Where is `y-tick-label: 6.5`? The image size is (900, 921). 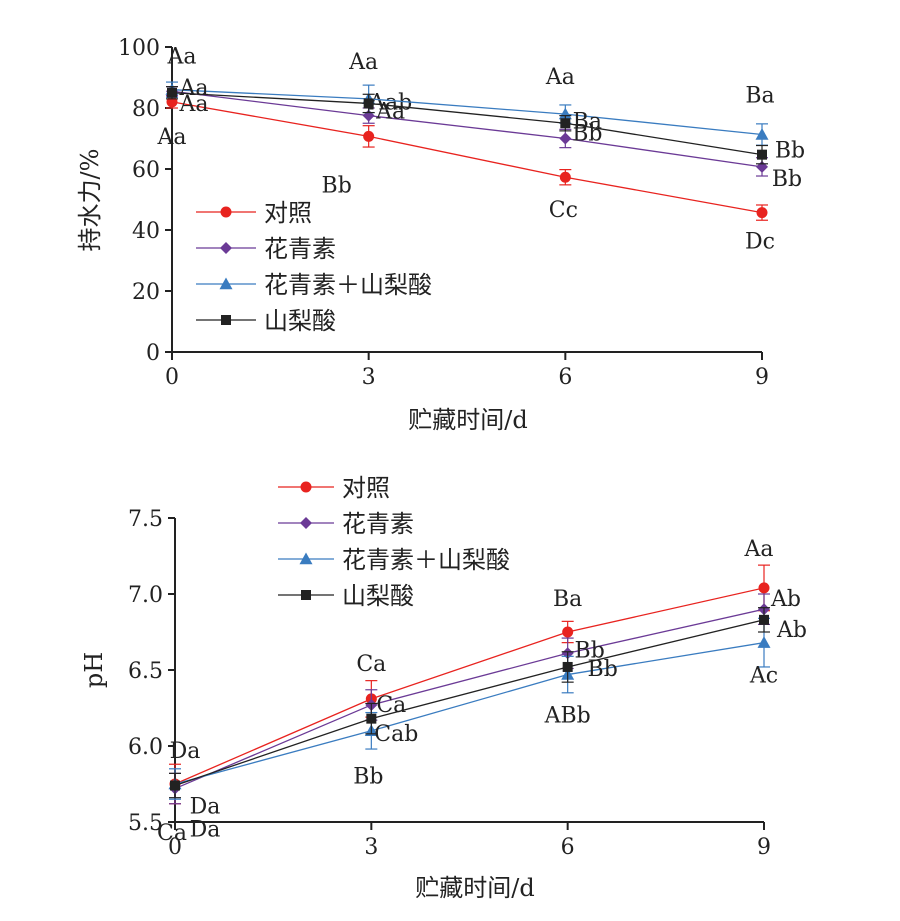
y-tick-label: 6.5 is located at coordinates (145, 671).